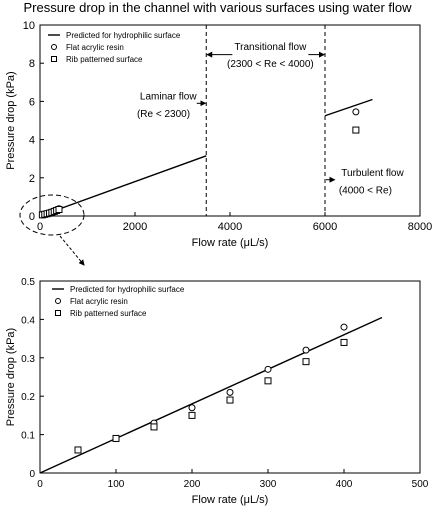 This screenshot has width=435, height=515. What do you see at coordinates (168, 97) in the screenshot?
I see `annotation-label: Laminar flow` at bounding box center [168, 97].